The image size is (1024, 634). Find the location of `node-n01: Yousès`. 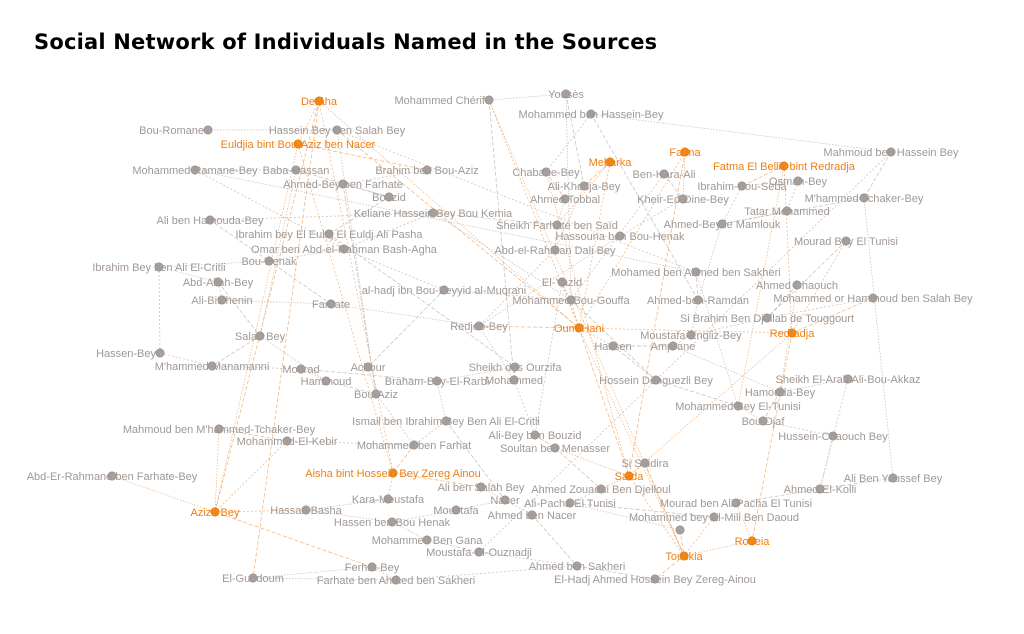

node-n01: Yousès is located at coordinates (566, 95).